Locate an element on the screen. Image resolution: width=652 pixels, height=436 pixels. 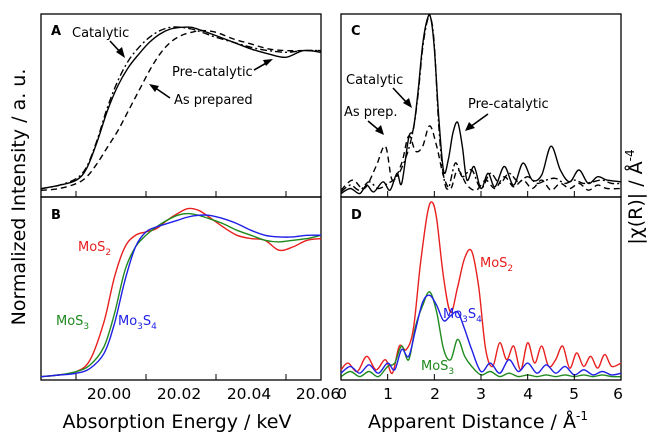
annot-c-as-prep: As prep. is located at coordinates (371, 112).